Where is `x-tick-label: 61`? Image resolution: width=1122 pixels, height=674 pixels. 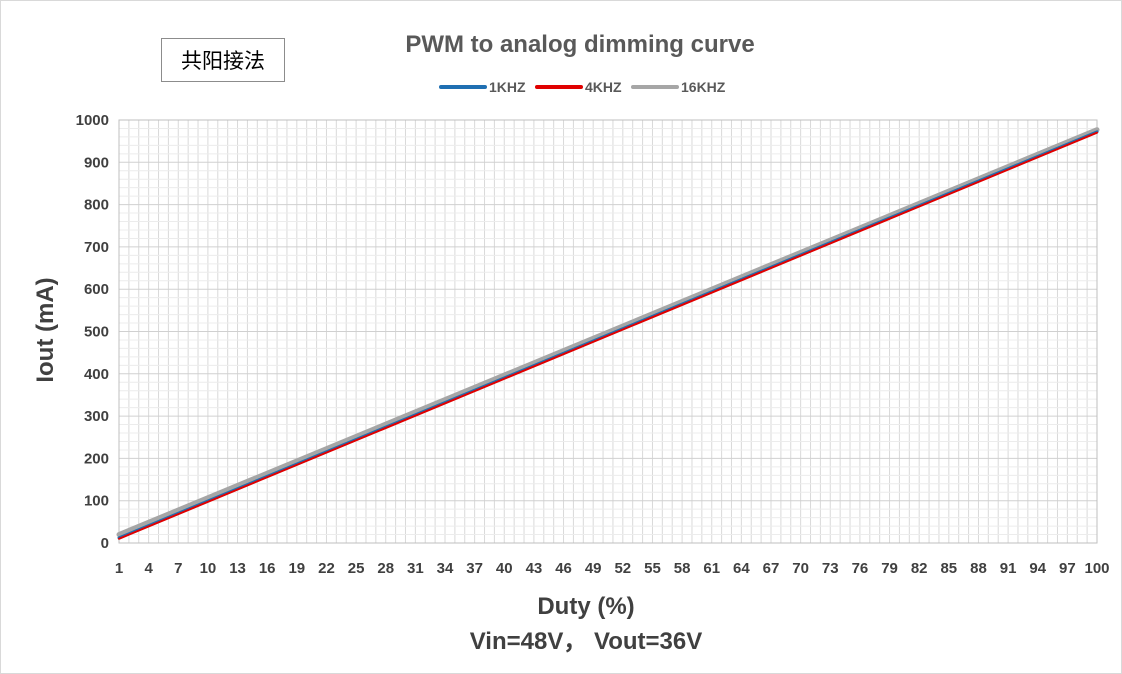 x-tick-label: 61 is located at coordinates (711, 568).